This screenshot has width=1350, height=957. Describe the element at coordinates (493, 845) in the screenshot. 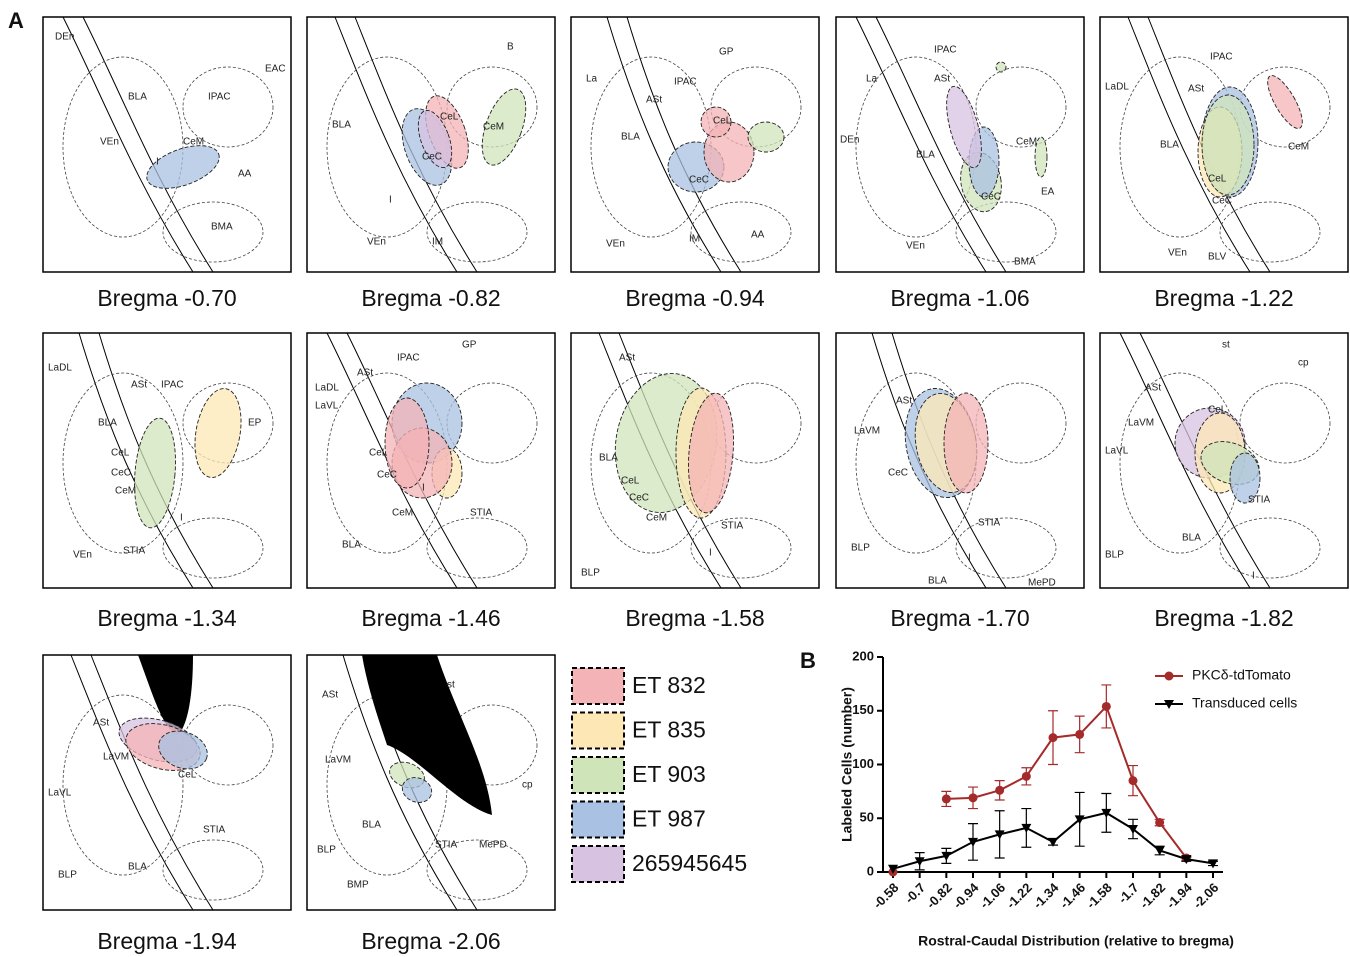

I see `region-label: MePD` at that location.